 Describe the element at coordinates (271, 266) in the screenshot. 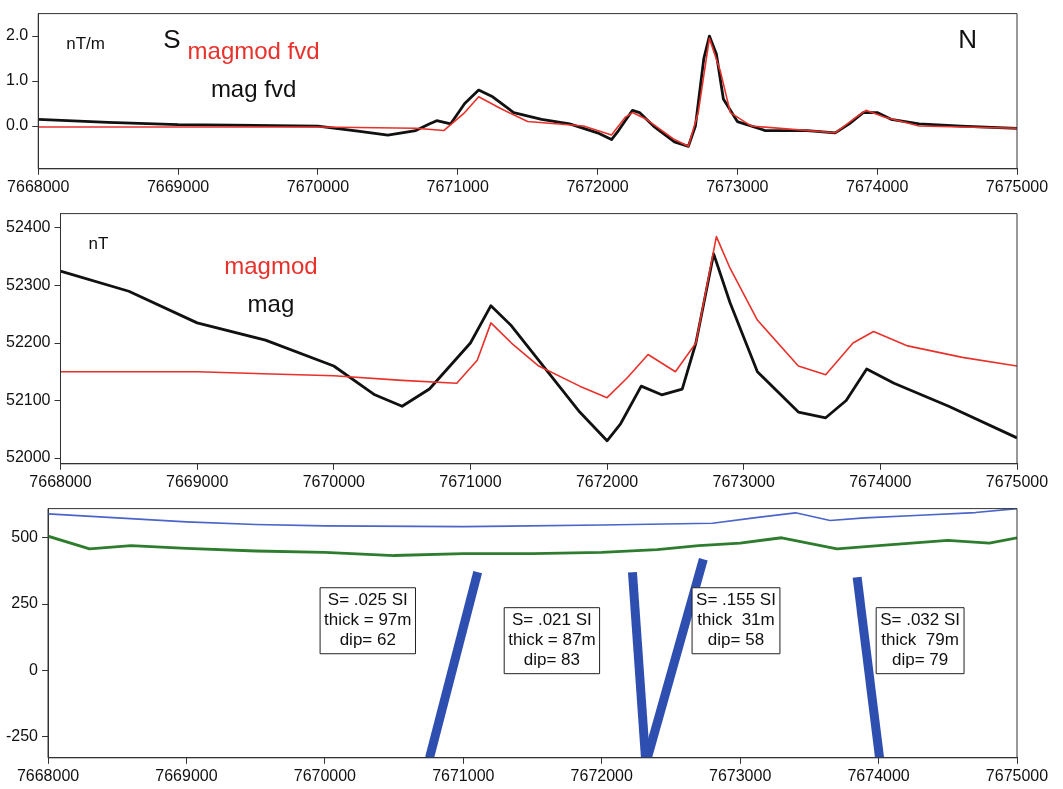

I see `text: magmod` at that location.